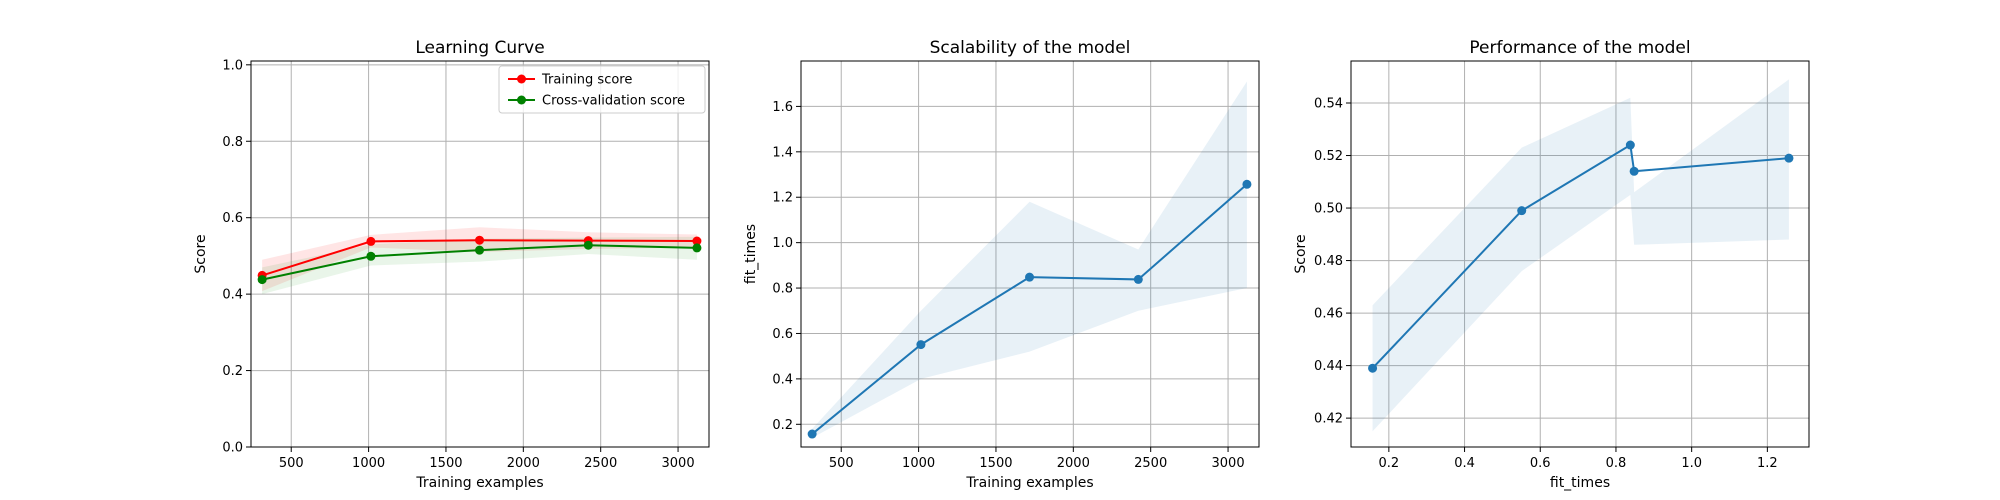  I want to click on legend-box, so click(602, 89).